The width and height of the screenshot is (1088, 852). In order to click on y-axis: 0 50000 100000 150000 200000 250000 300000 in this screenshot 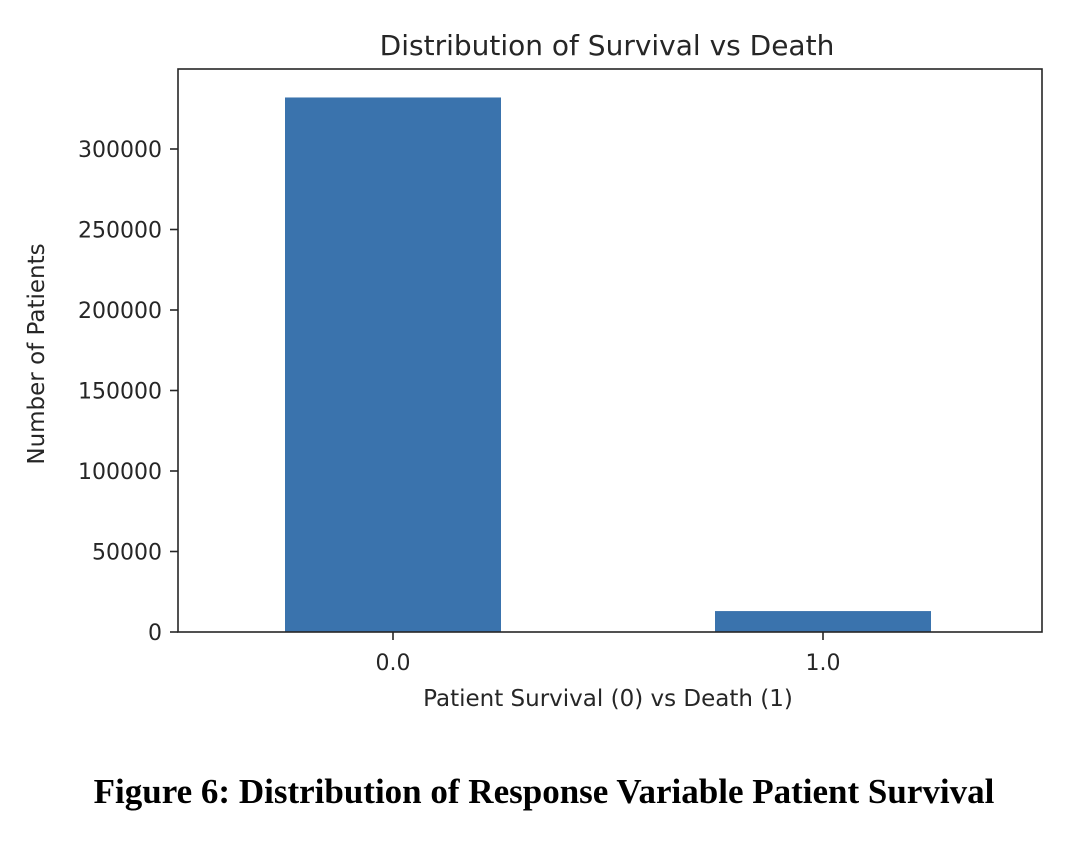, I will do `click(128, 392)`.